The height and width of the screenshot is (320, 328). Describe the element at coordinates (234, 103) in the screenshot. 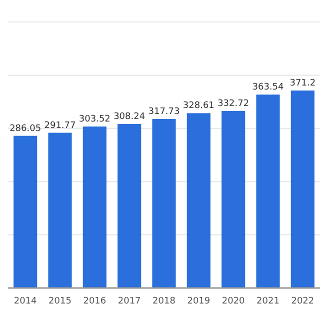

I see `data-label: 332.72` at that location.